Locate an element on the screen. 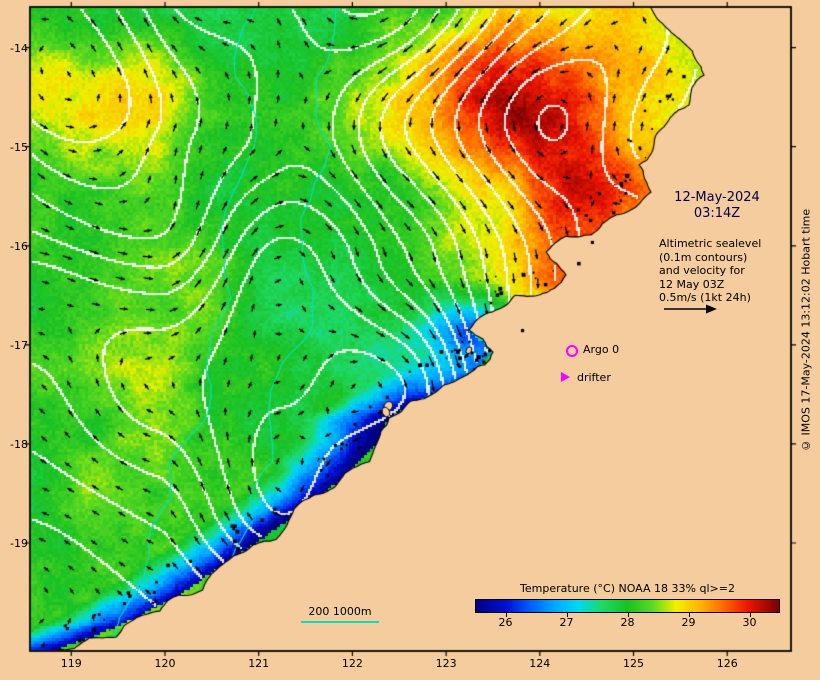 This screenshot has width=820, height=680. lat-tick-label: -16 is located at coordinates (19, 246).